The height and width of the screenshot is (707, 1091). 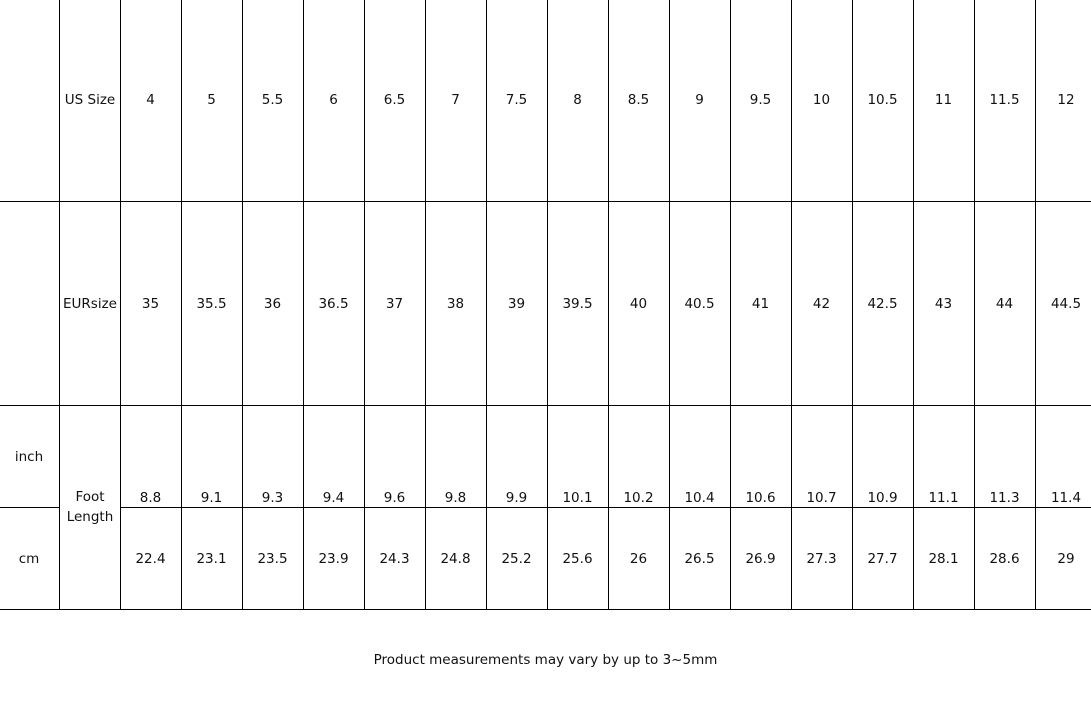 I want to click on inch-cell: 9.4, so click(x=333, y=498).